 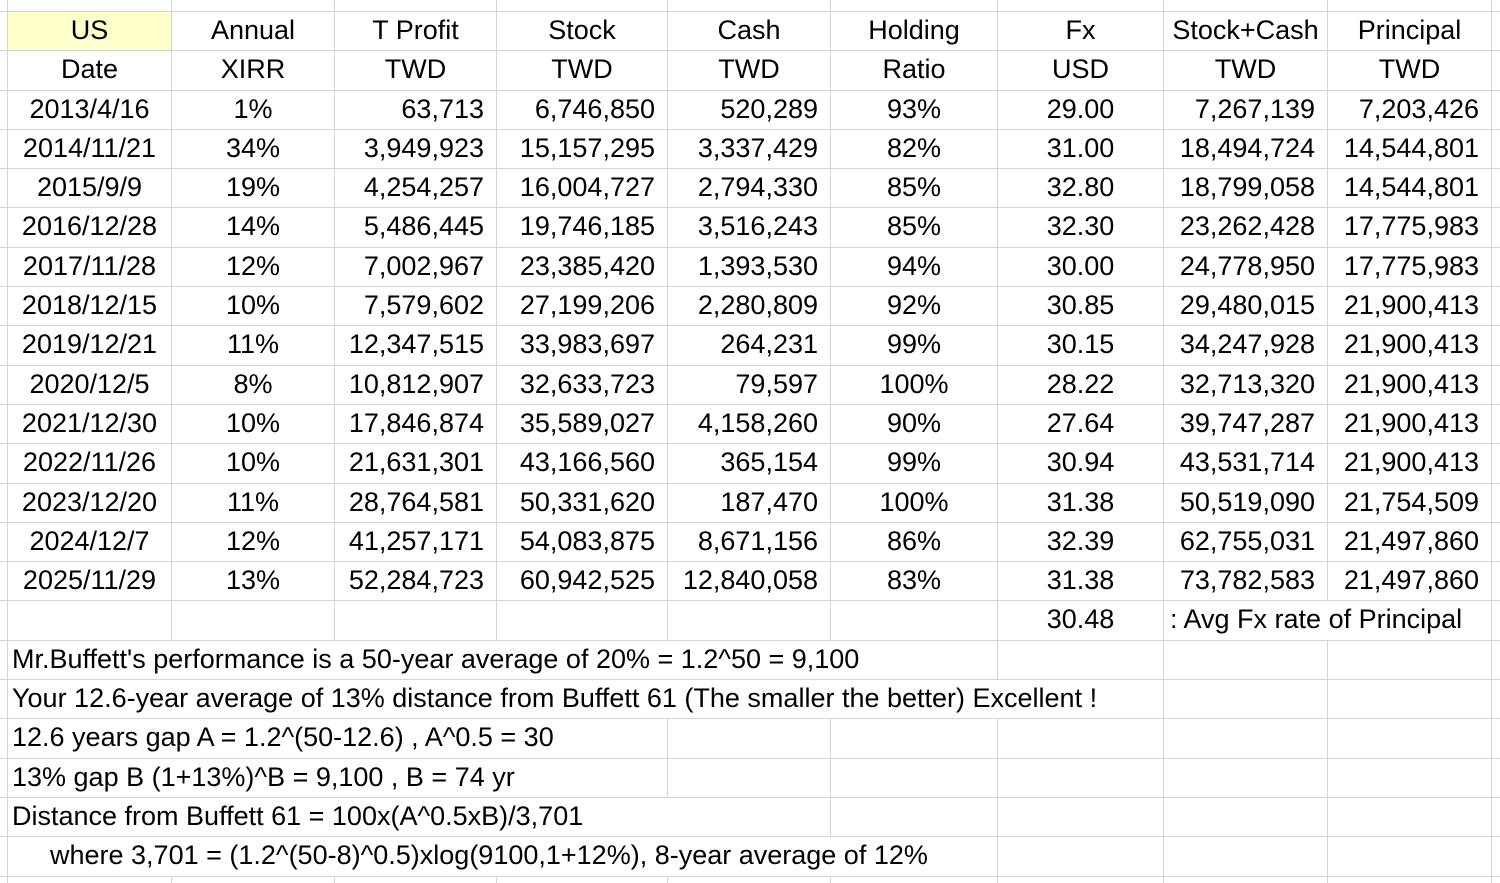 I want to click on cell-stock: 16,004,727, so click(x=582, y=188).